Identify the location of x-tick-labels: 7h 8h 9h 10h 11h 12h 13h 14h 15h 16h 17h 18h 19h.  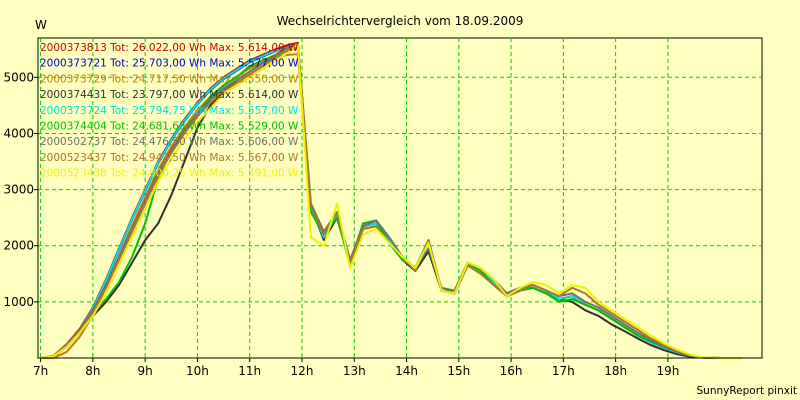
(356, 368).